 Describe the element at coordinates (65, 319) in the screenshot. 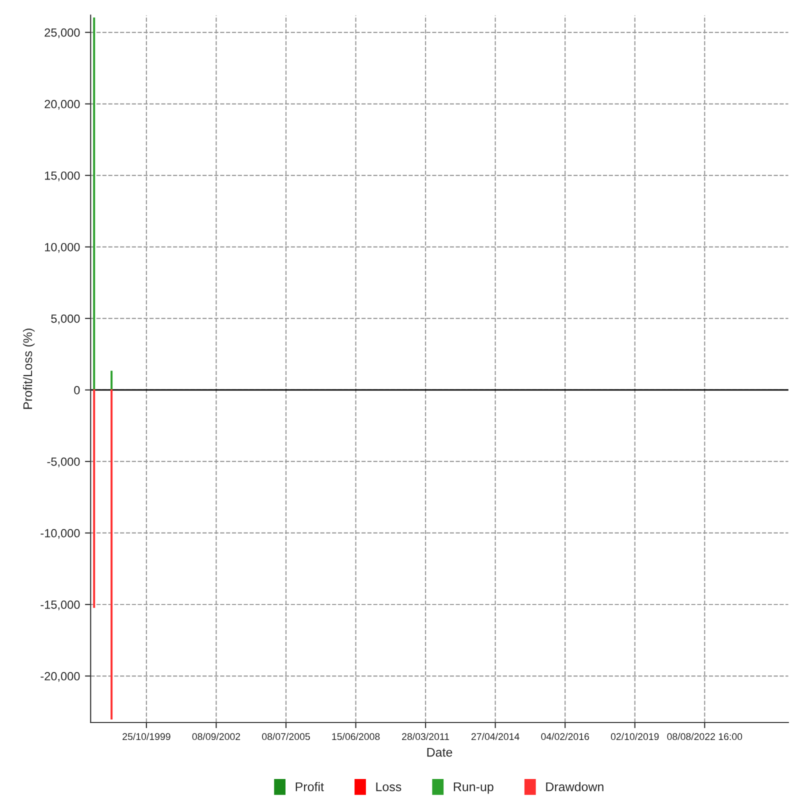

I see `y-tick-label: 5,000` at that location.